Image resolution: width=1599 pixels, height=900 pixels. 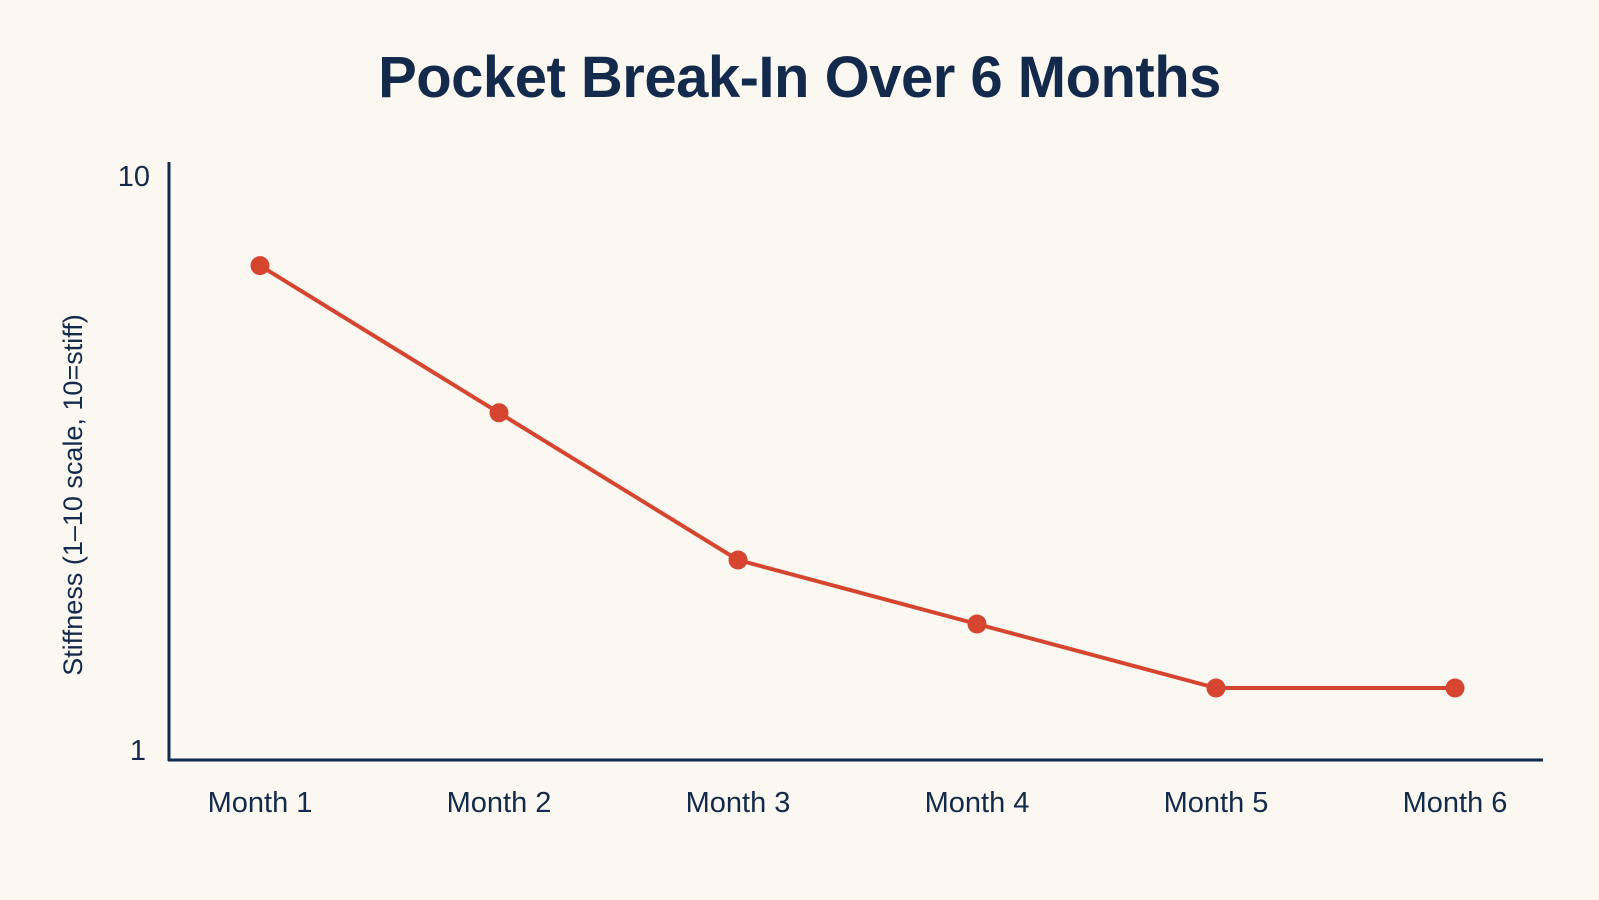 What do you see at coordinates (138, 751) in the screenshot?
I see `y-tick-label-min: 1` at bounding box center [138, 751].